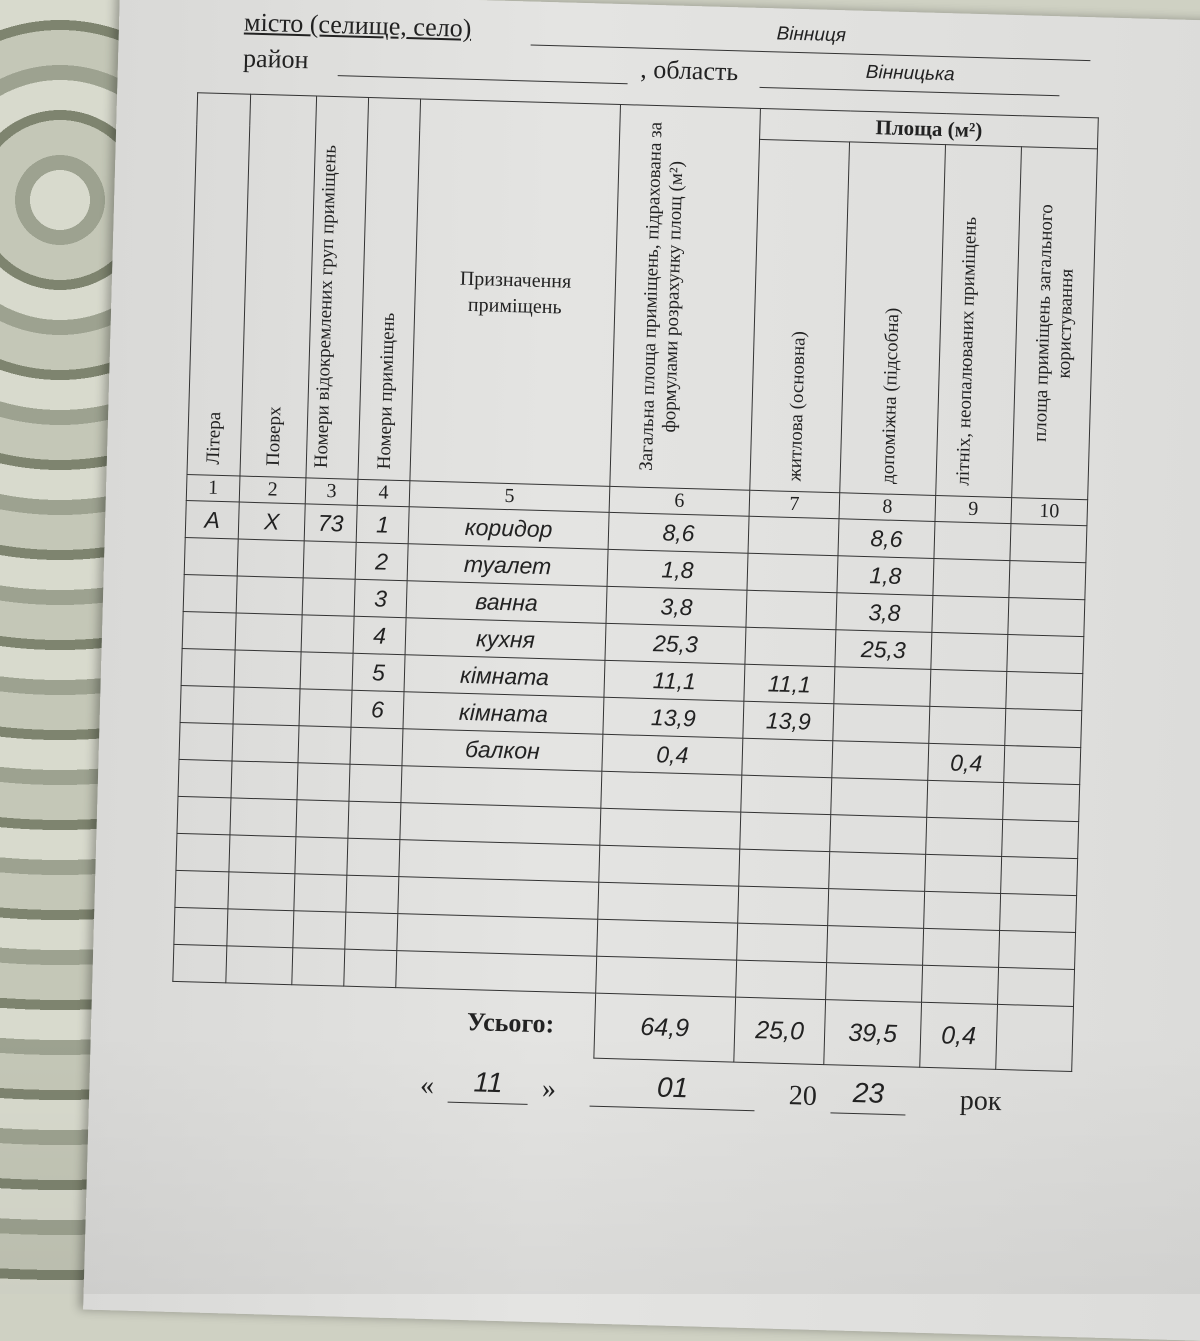 The width and height of the screenshot is (1200, 1341). Describe the element at coordinates (331, 491) in the screenshot. I see `col-number: 3` at that location.